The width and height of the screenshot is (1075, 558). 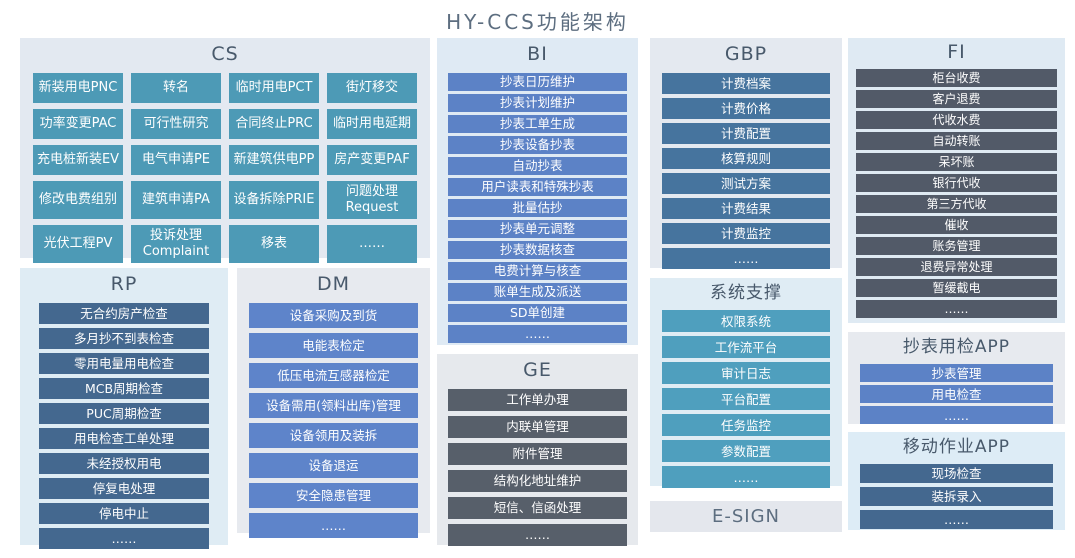 I want to click on dm-module: 设备退运, so click(x=333, y=465).